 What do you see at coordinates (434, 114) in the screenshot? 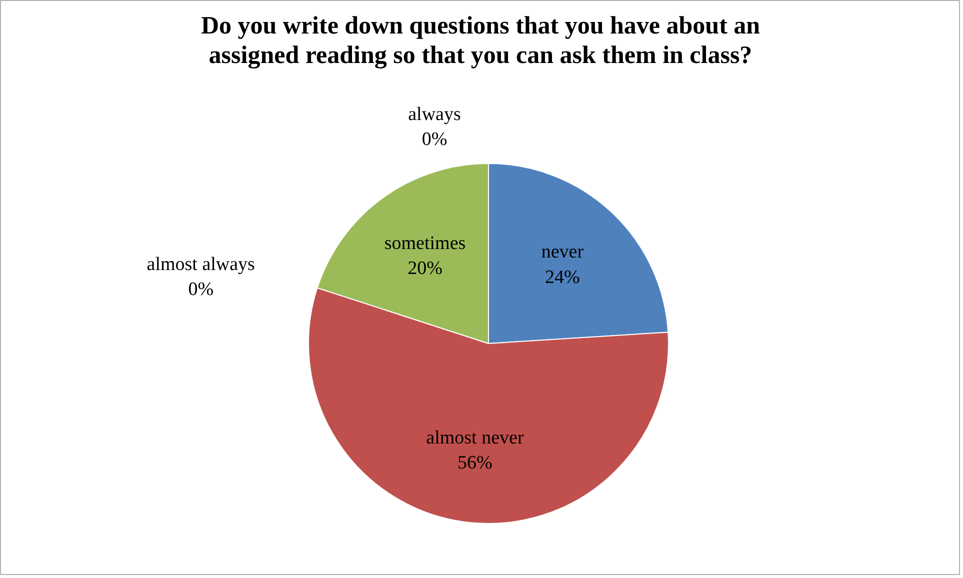
I see `category-label: always` at bounding box center [434, 114].